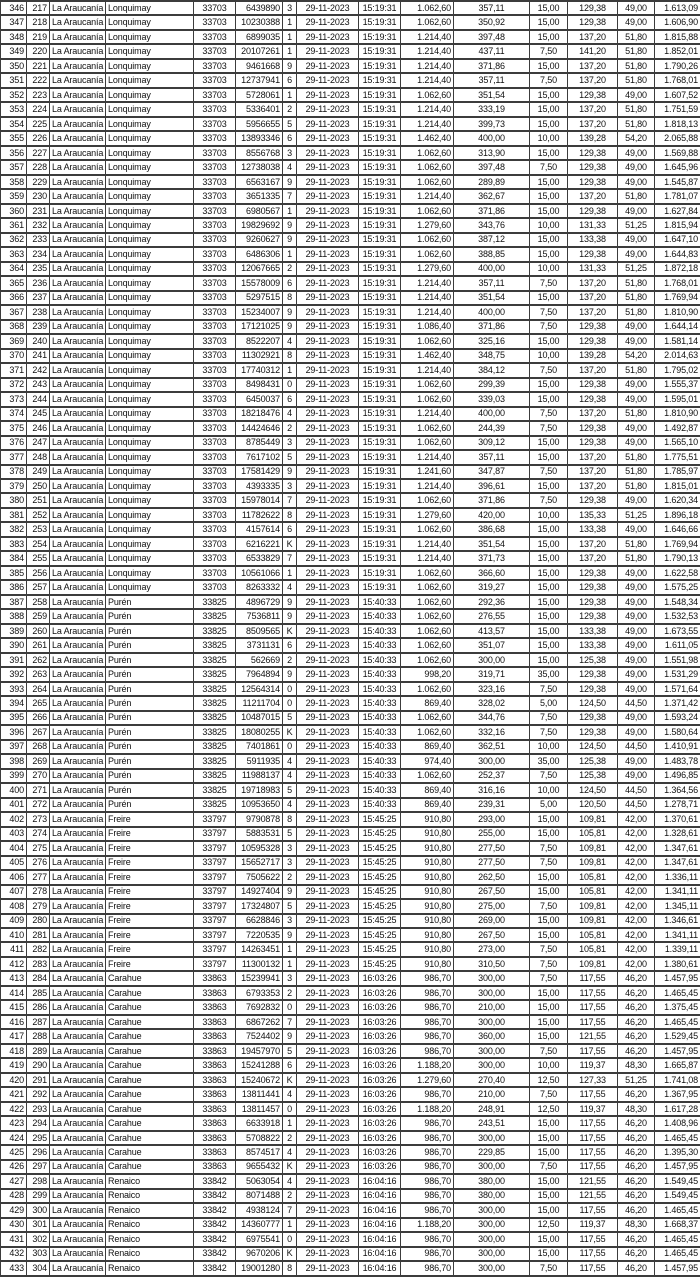 The width and height of the screenshot is (700, 1277). Describe the element at coordinates (636, 1225) in the screenshot. I see `cell-amount_extra: 48,30` at that location.